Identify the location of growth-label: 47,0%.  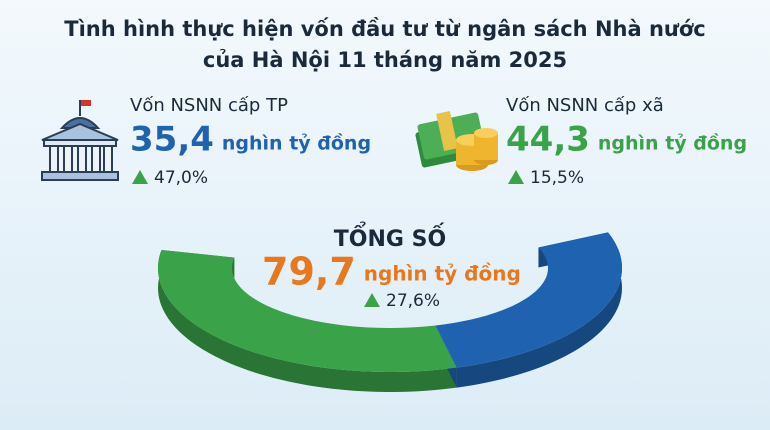
(181, 178).